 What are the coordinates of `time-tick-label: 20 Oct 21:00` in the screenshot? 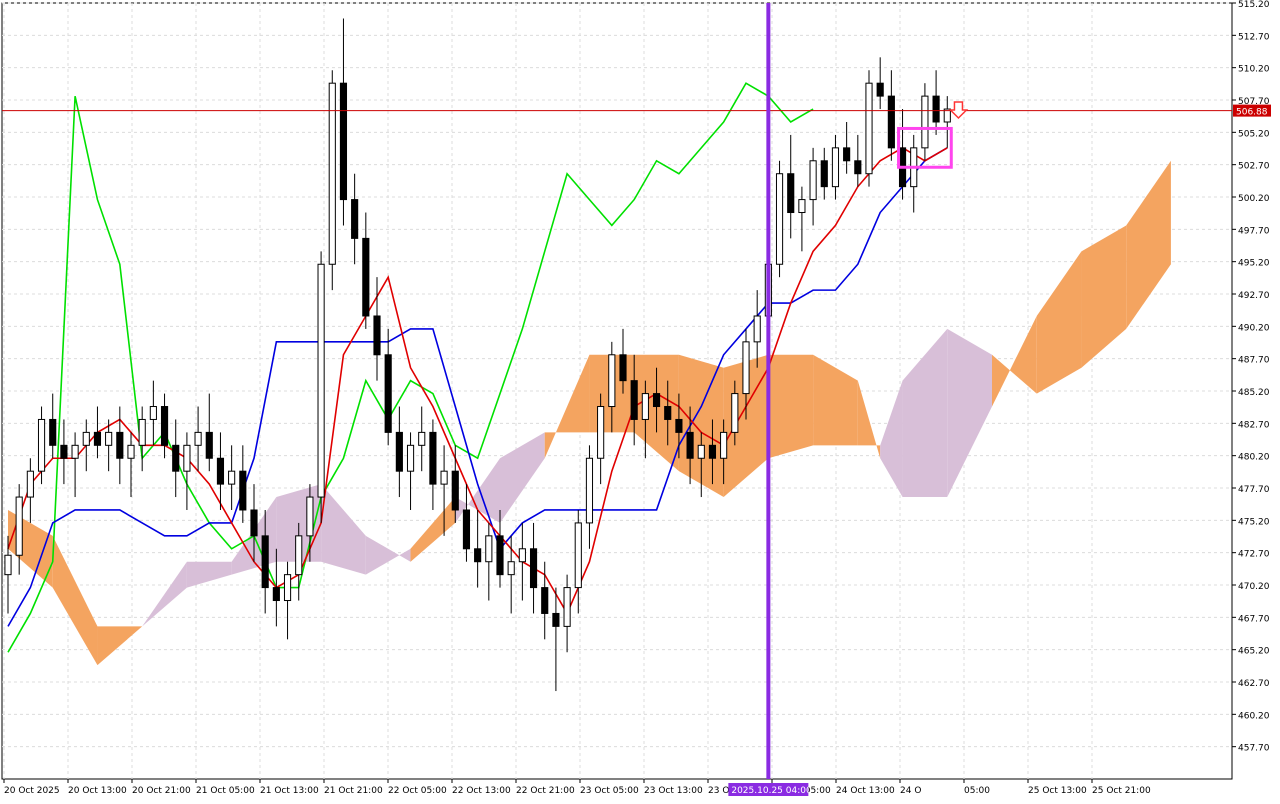 It's located at (161, 791).